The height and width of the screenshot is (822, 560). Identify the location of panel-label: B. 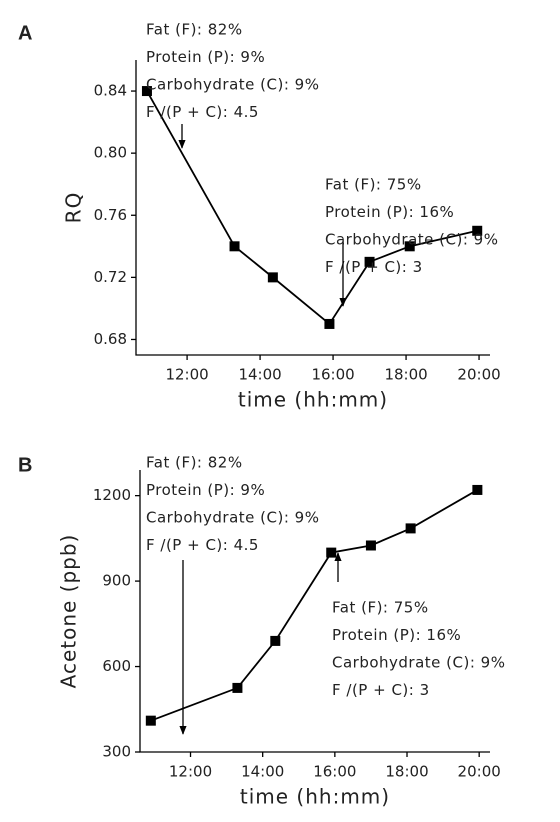
(25, 465).